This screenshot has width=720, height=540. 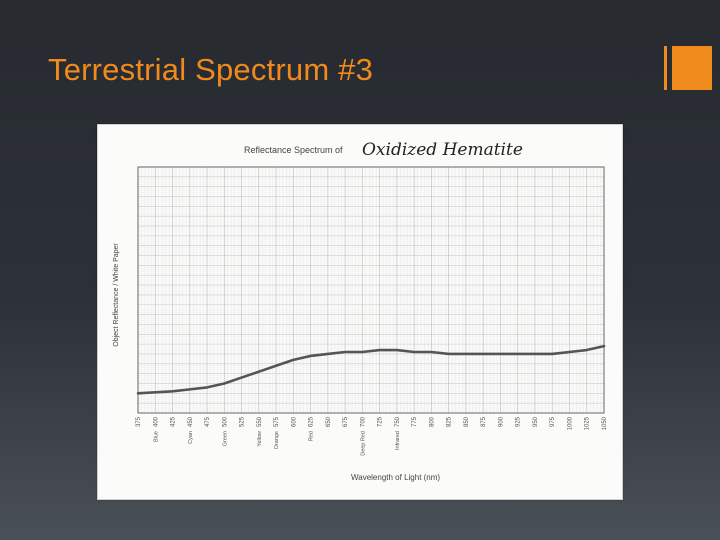 What do you see at coordinates (293, 150) in the screenshot?
I see `chart-title: Reflectance Spectrum of` at bounding box center [293, 150].